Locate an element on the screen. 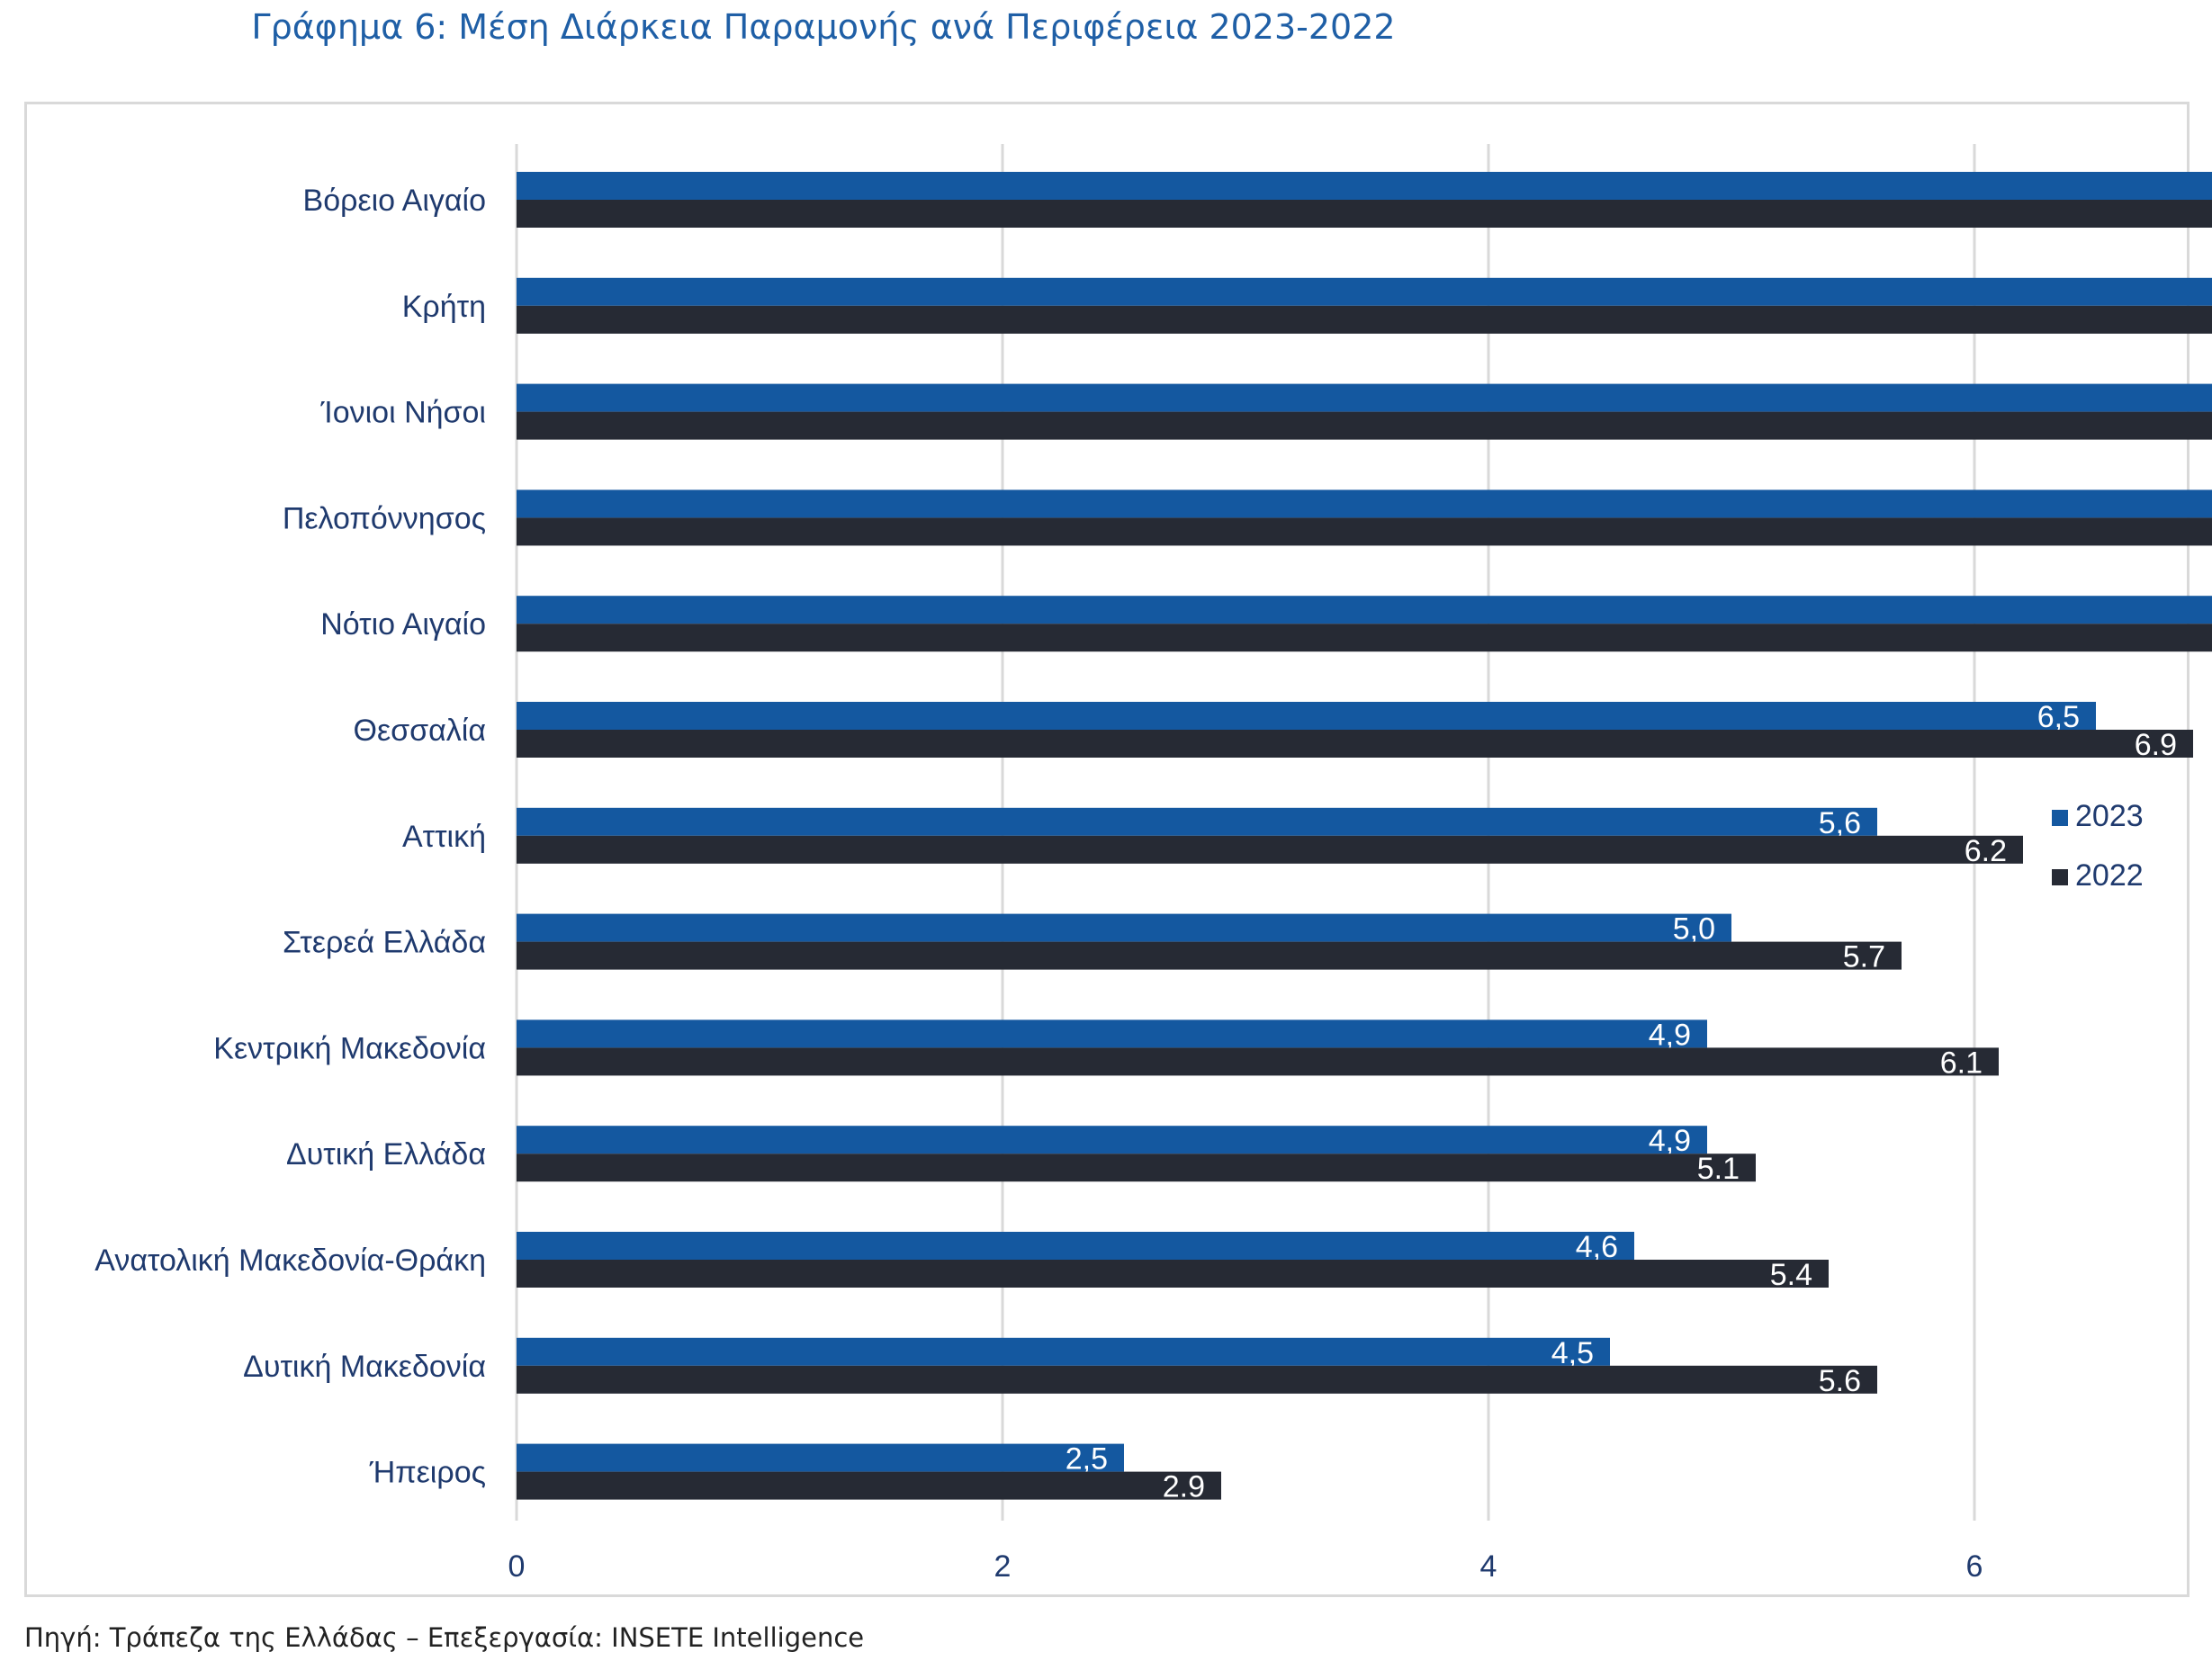 This screenshot has height=1661, width=2212. legend-label: 2022 is located at coordinates (2109, 875).